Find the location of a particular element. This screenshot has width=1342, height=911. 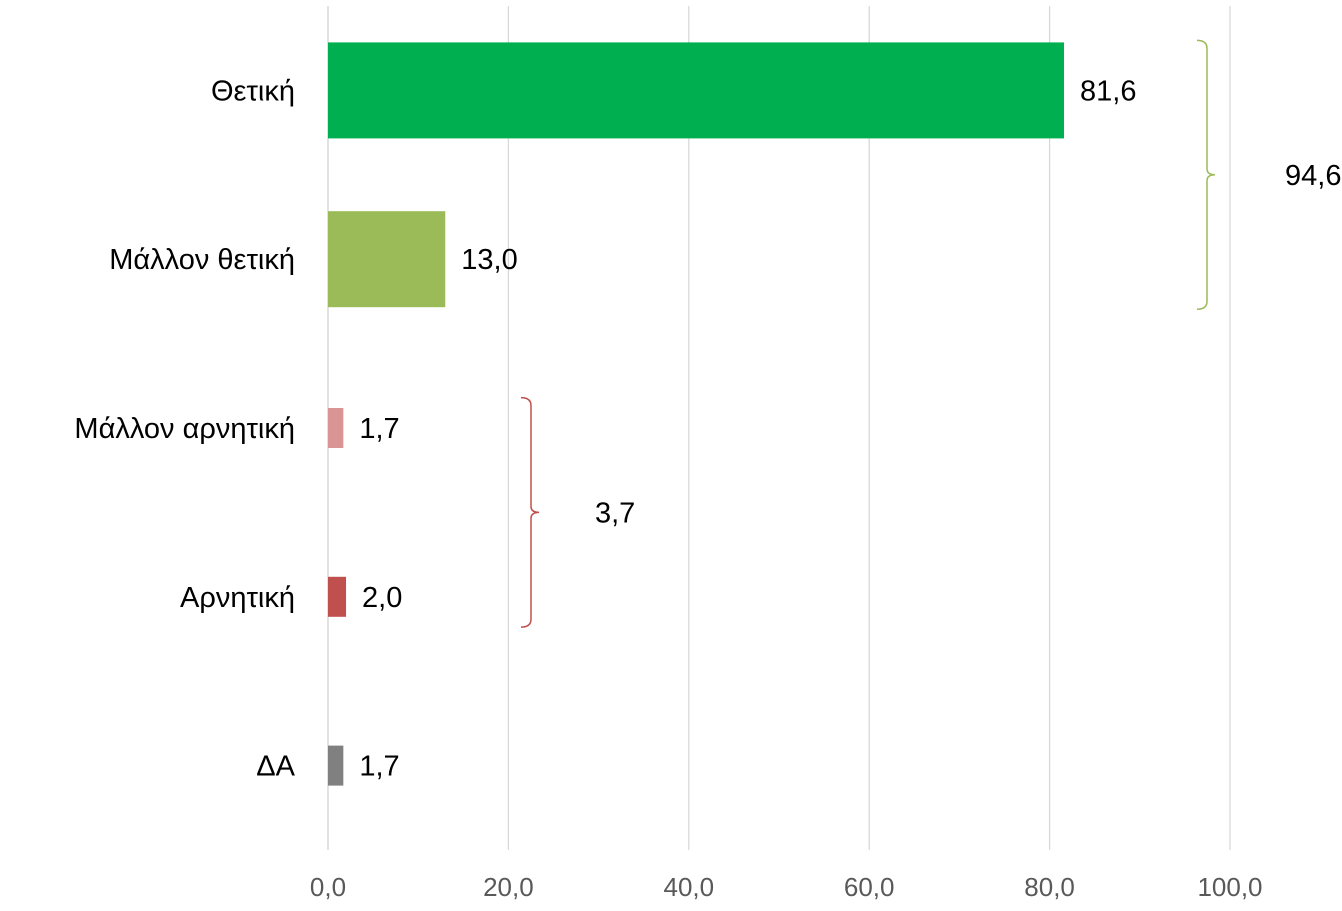

group-total-label: 3,7 is located at coordinates (615, 513).